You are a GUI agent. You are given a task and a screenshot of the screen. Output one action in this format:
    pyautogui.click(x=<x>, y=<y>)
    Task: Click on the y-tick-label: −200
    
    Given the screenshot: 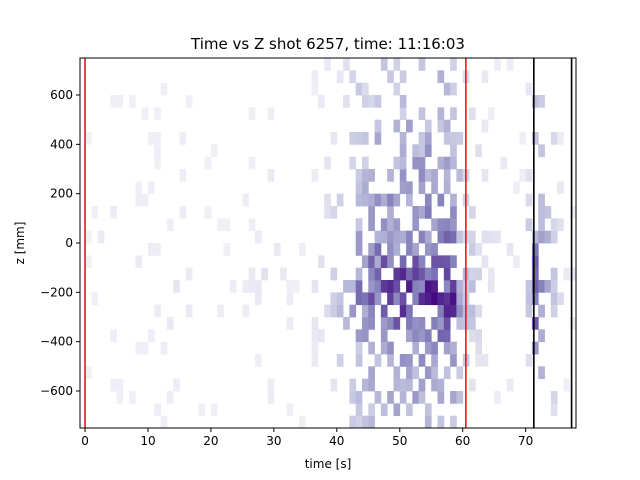 What is the action you would take?
    pyautogui.click(x=56, y=292)
    